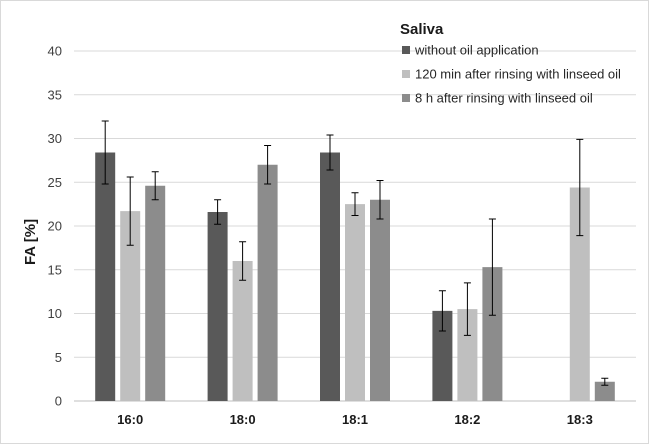 This screenshot has height=446, width=651. I want to click on x-tick-labels: 16:0 18:0 18:1 18:2 18:3, so click(355, 419).